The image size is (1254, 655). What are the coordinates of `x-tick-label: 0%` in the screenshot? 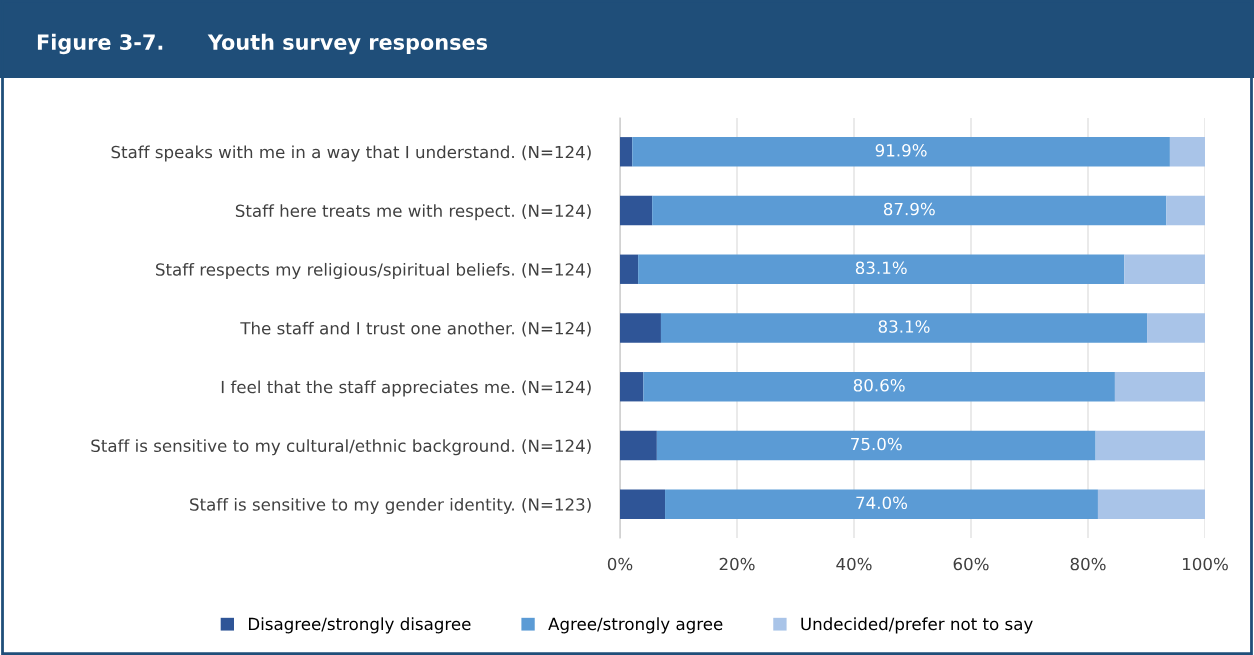 It's located at (620, 564).